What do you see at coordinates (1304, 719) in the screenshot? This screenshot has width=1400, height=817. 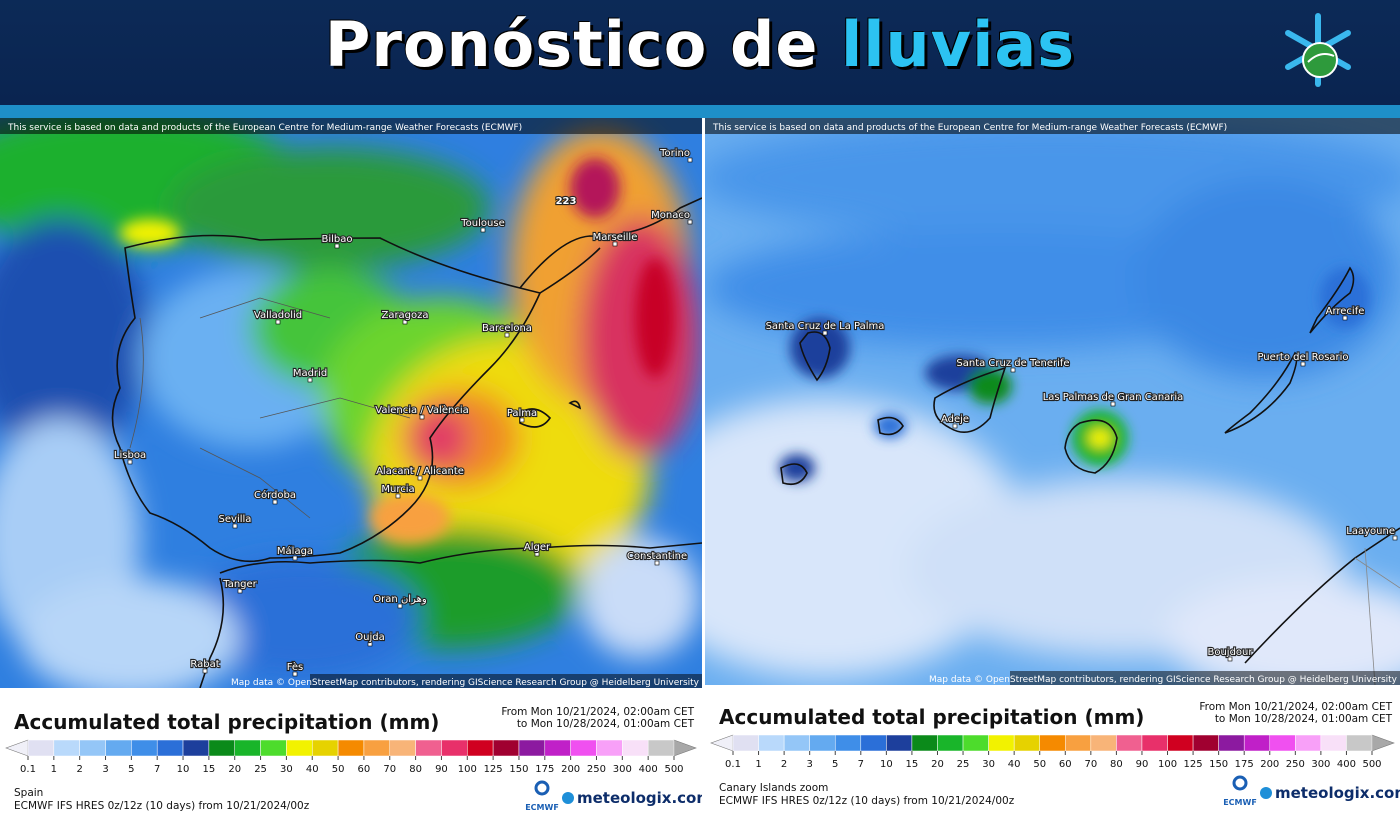 I see `period-to: to Mon 10/28/2024, 01:00am CET` at bounding box center [1304, 719].